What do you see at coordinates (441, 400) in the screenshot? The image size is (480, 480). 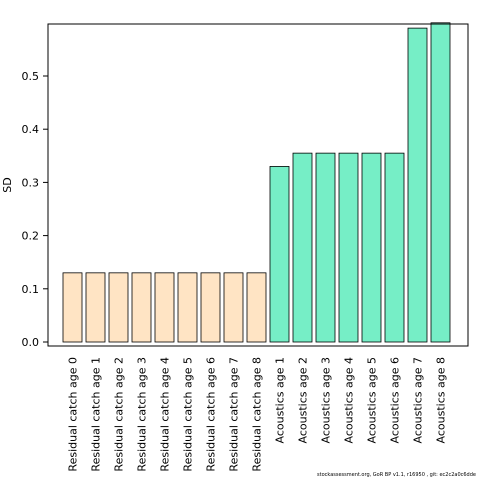 I see `x-tick-label: Acoustics age 8` at bounding box center [441, 400].